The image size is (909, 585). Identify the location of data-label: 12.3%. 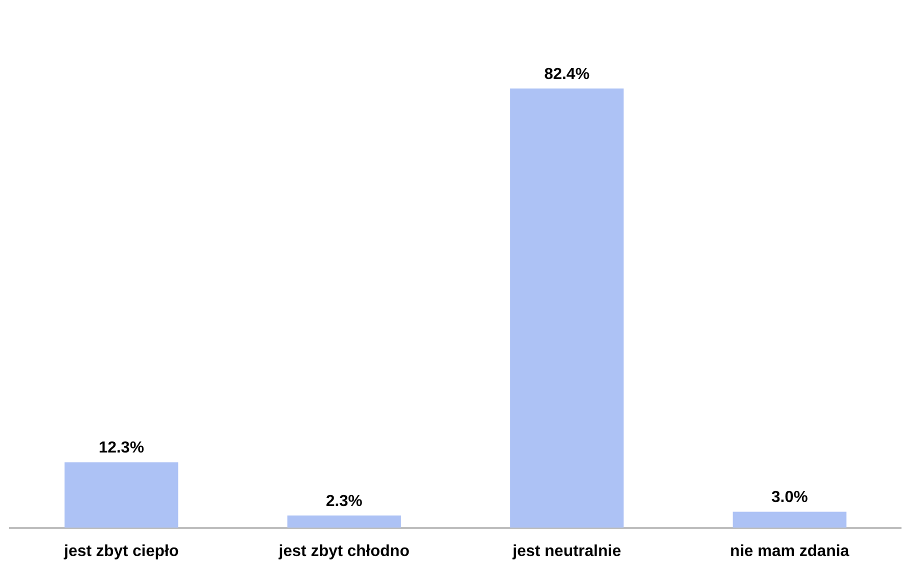
(121, 448).